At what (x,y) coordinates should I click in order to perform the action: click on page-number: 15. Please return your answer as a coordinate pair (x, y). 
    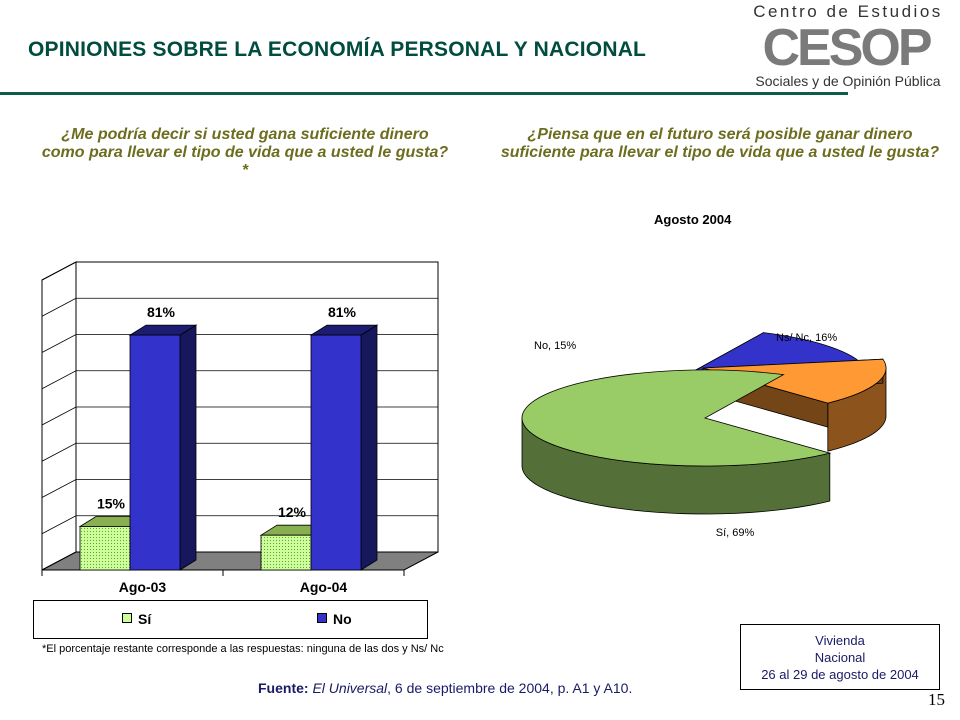
    Looking at the image, I should click on (936, 699).